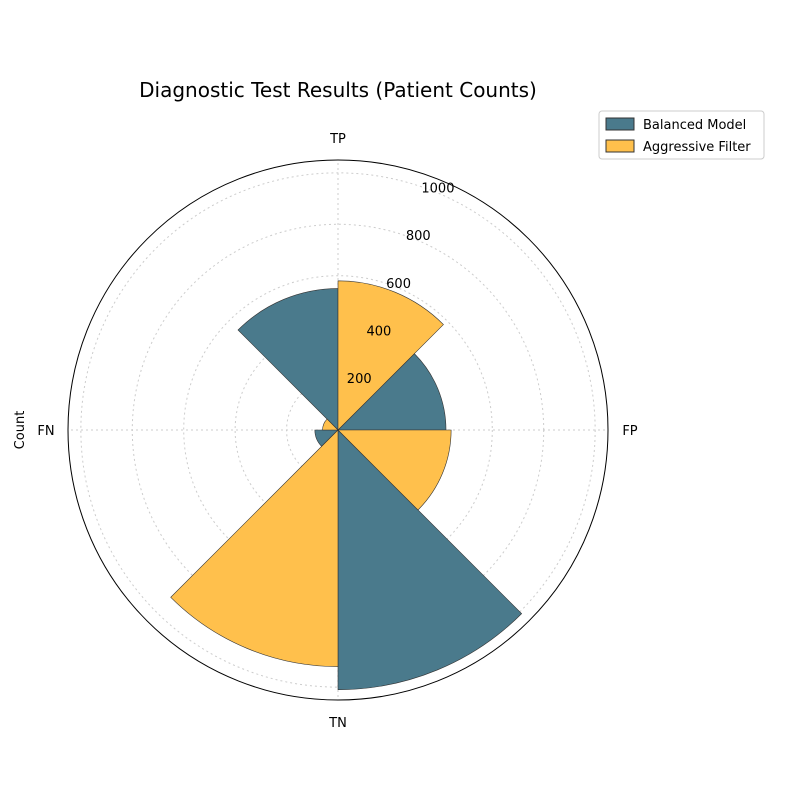 Image resolution: width=800 pixels, height=800 pixels. I want to click on category-label-TN: TN, so click(337, 723).